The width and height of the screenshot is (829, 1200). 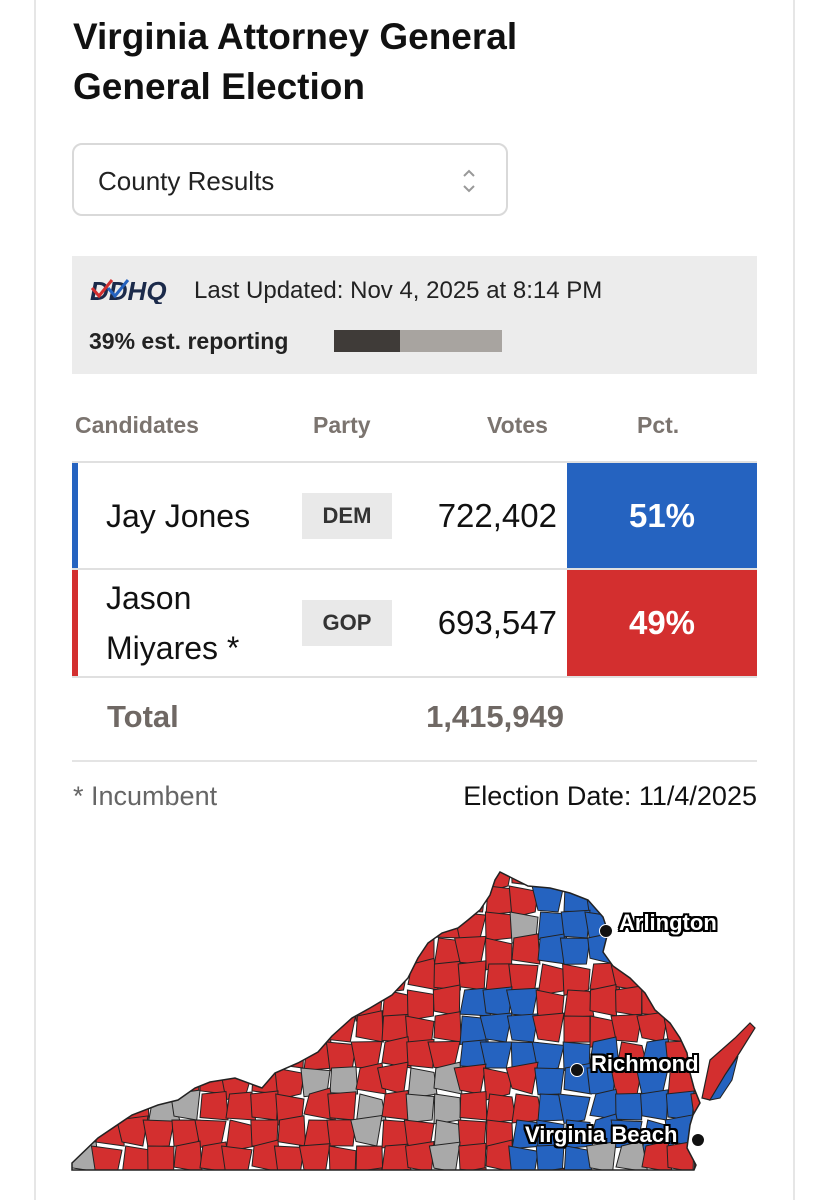 I want to click on divider, so click(x=414, y=761).